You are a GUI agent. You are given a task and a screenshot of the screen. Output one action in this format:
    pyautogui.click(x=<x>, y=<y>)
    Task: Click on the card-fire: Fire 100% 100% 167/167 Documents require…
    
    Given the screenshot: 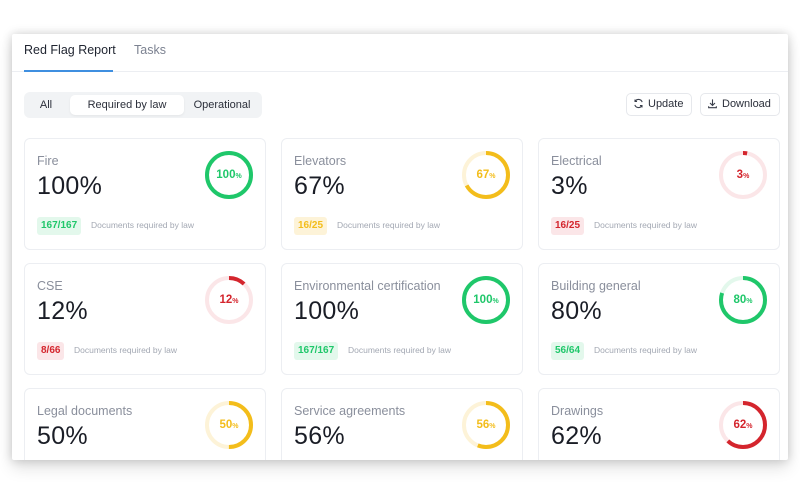 What is the action you would take?
    pyautogui.click(x=145, y=194)
    